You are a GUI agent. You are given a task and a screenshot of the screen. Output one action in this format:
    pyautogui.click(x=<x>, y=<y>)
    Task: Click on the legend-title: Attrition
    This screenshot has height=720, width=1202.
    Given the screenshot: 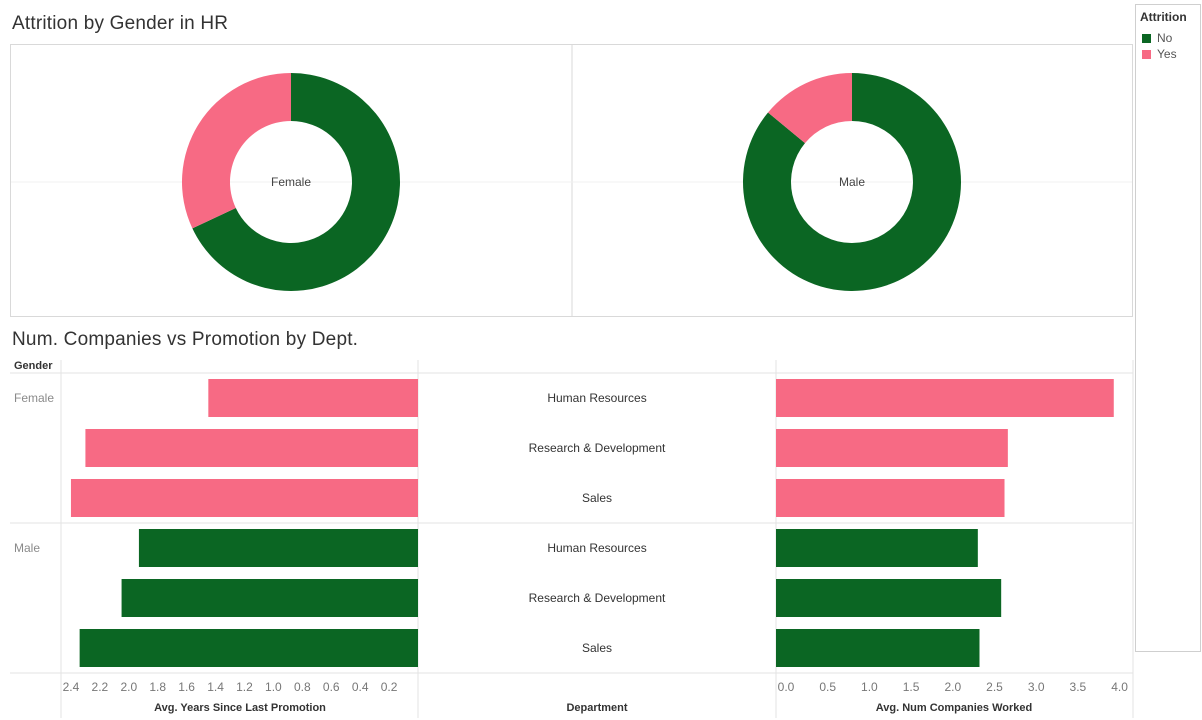 What is the action you would take?
    pyautogui.click(x=1163, y=17)
    